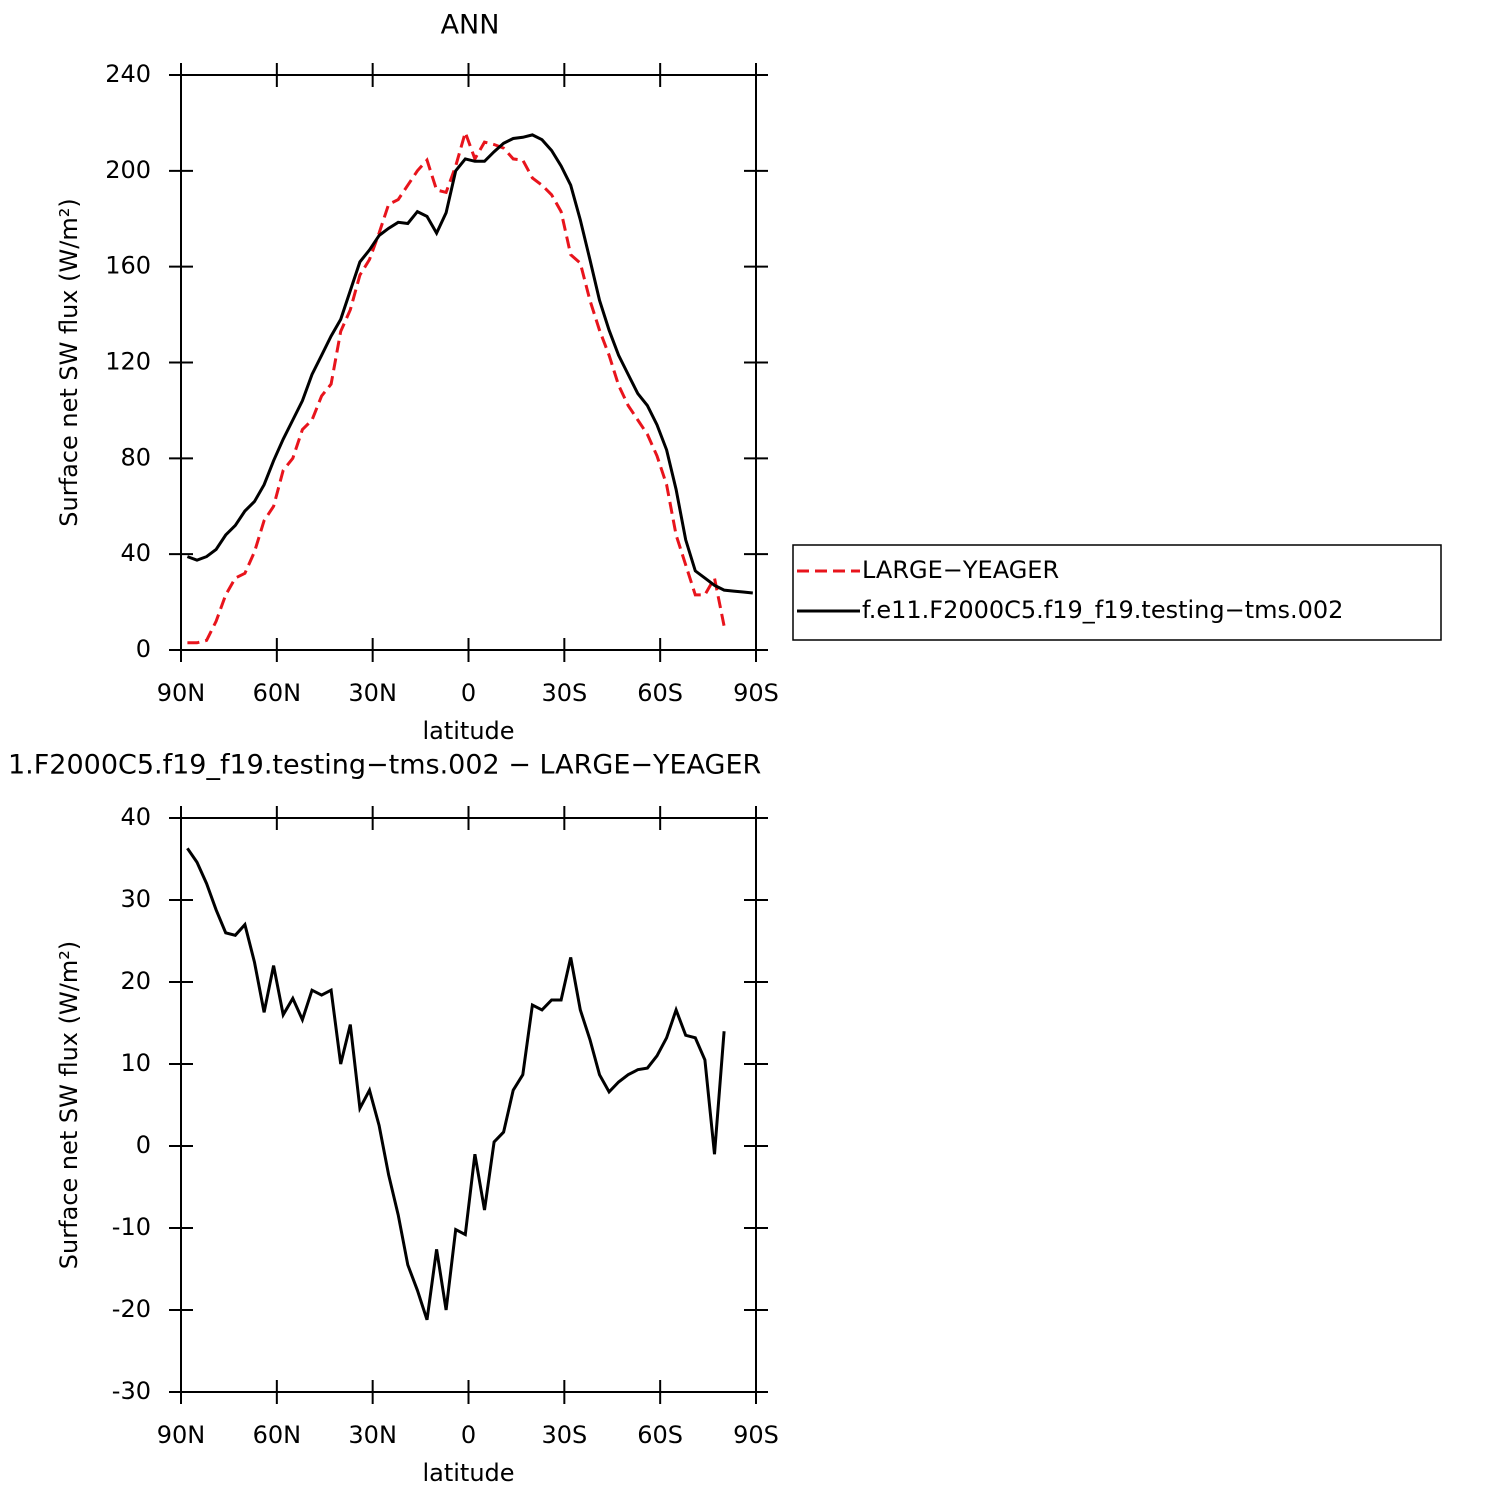 The image size is (1497, 1497). I want to click on chart-title: ANN, so click(470, 25).